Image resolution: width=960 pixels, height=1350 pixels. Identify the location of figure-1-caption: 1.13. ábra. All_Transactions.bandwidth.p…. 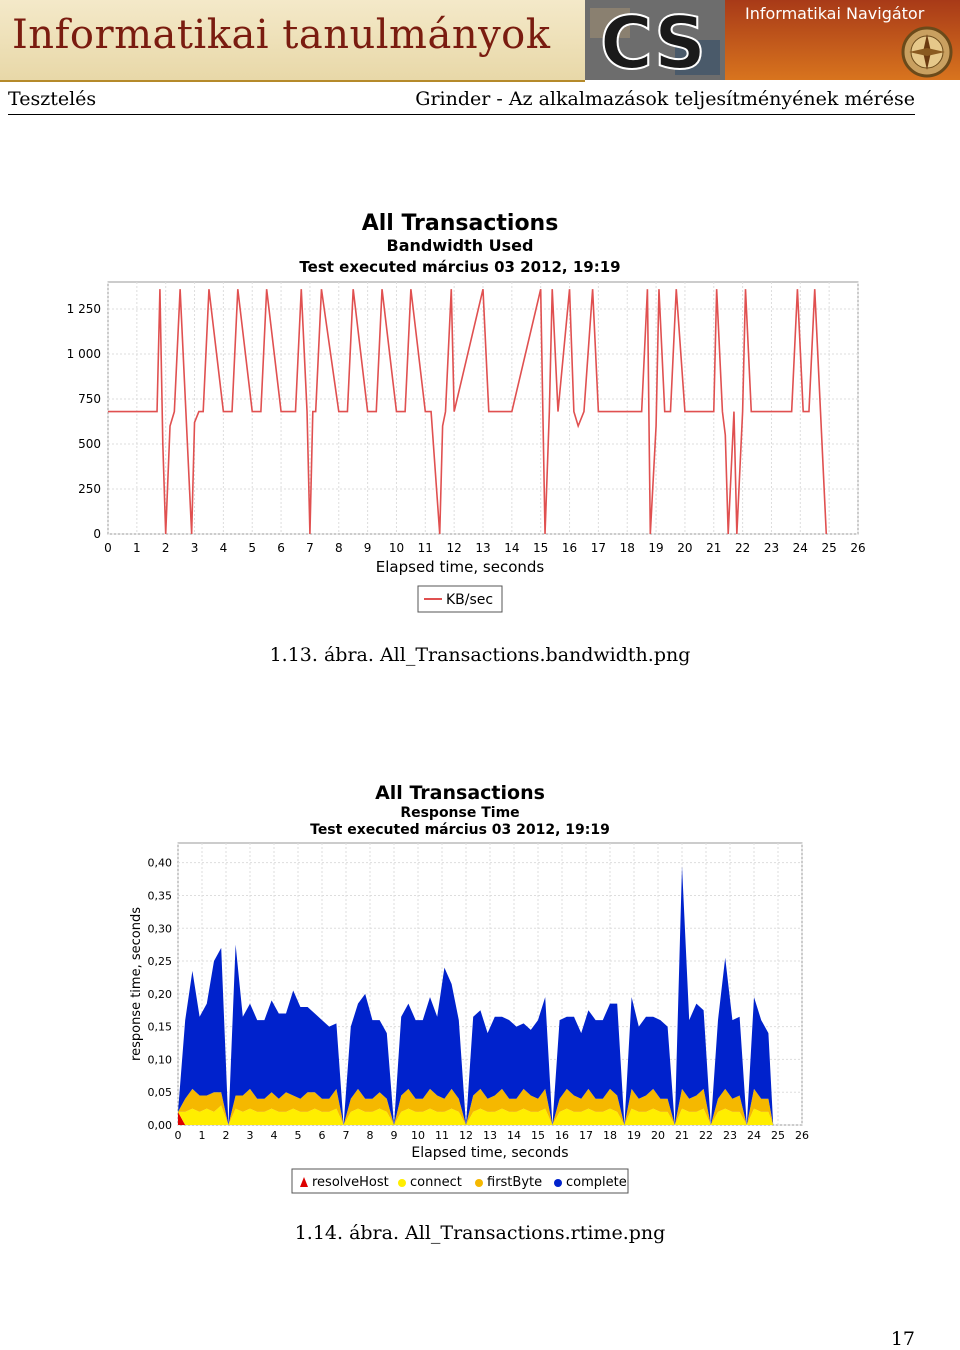
(480, 655).